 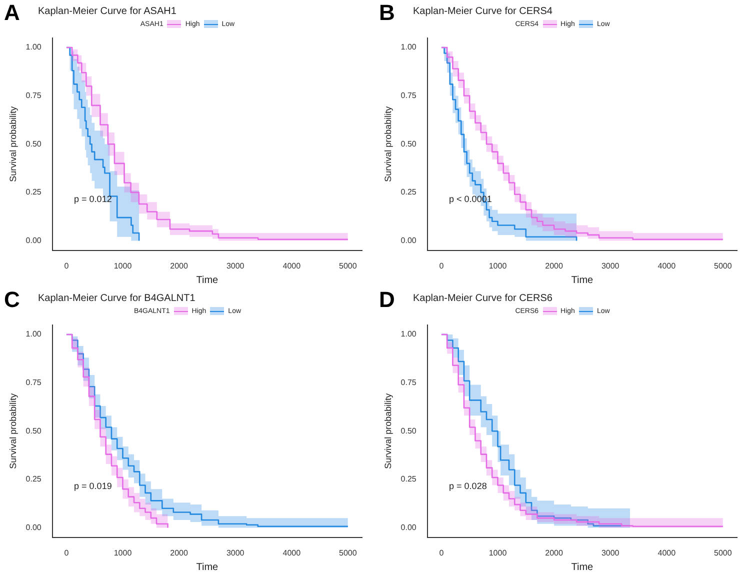 What do you see at coordinates (468, 485) in the screenshot?
I see `annotation: p = 0.028` at bounding box center [468, 485].